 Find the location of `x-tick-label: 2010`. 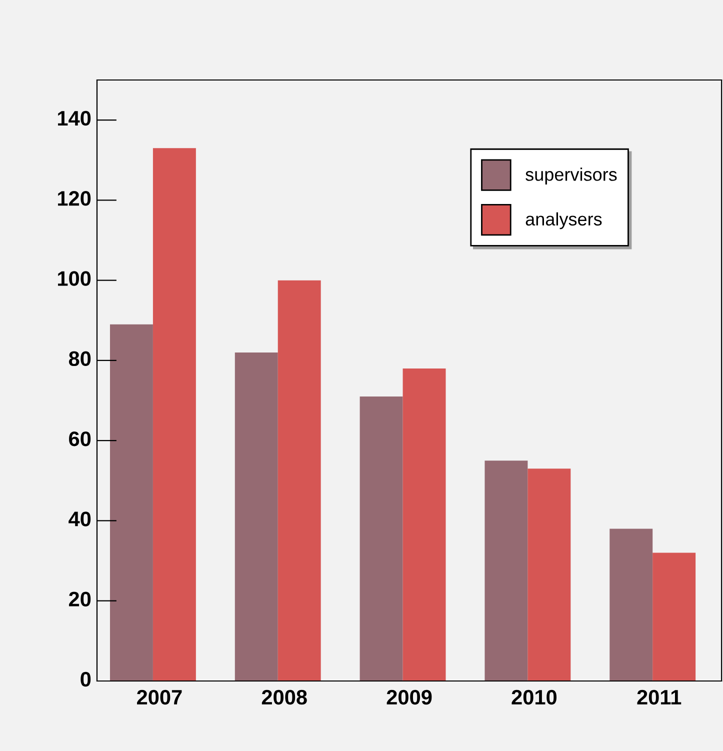

x-tick-label: 2010 is located at coordinates (534, 697).